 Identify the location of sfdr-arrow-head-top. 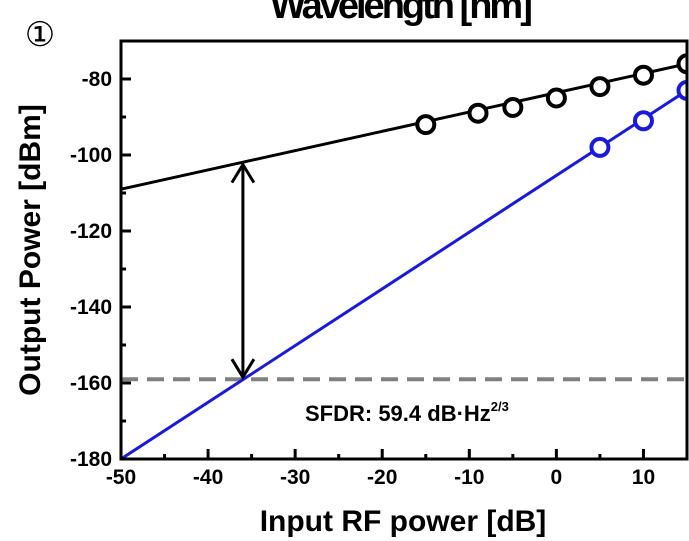
(243, 172).